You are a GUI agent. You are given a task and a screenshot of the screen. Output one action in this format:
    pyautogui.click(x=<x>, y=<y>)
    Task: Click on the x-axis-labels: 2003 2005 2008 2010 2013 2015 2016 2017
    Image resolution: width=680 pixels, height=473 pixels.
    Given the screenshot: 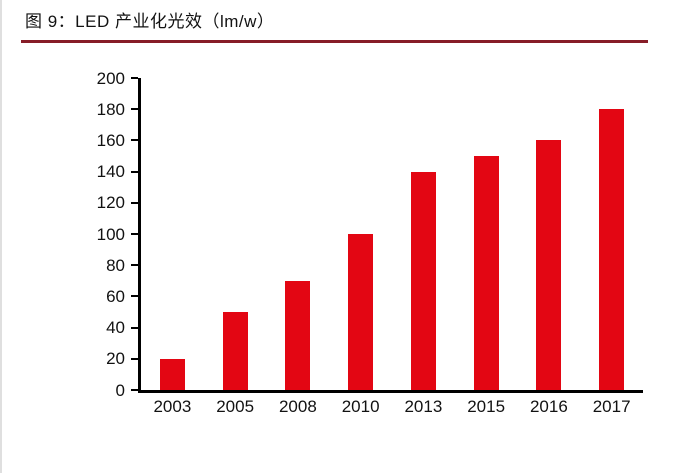 What is the action you would take?
    pyautogui.click(x=392, y=407)
    